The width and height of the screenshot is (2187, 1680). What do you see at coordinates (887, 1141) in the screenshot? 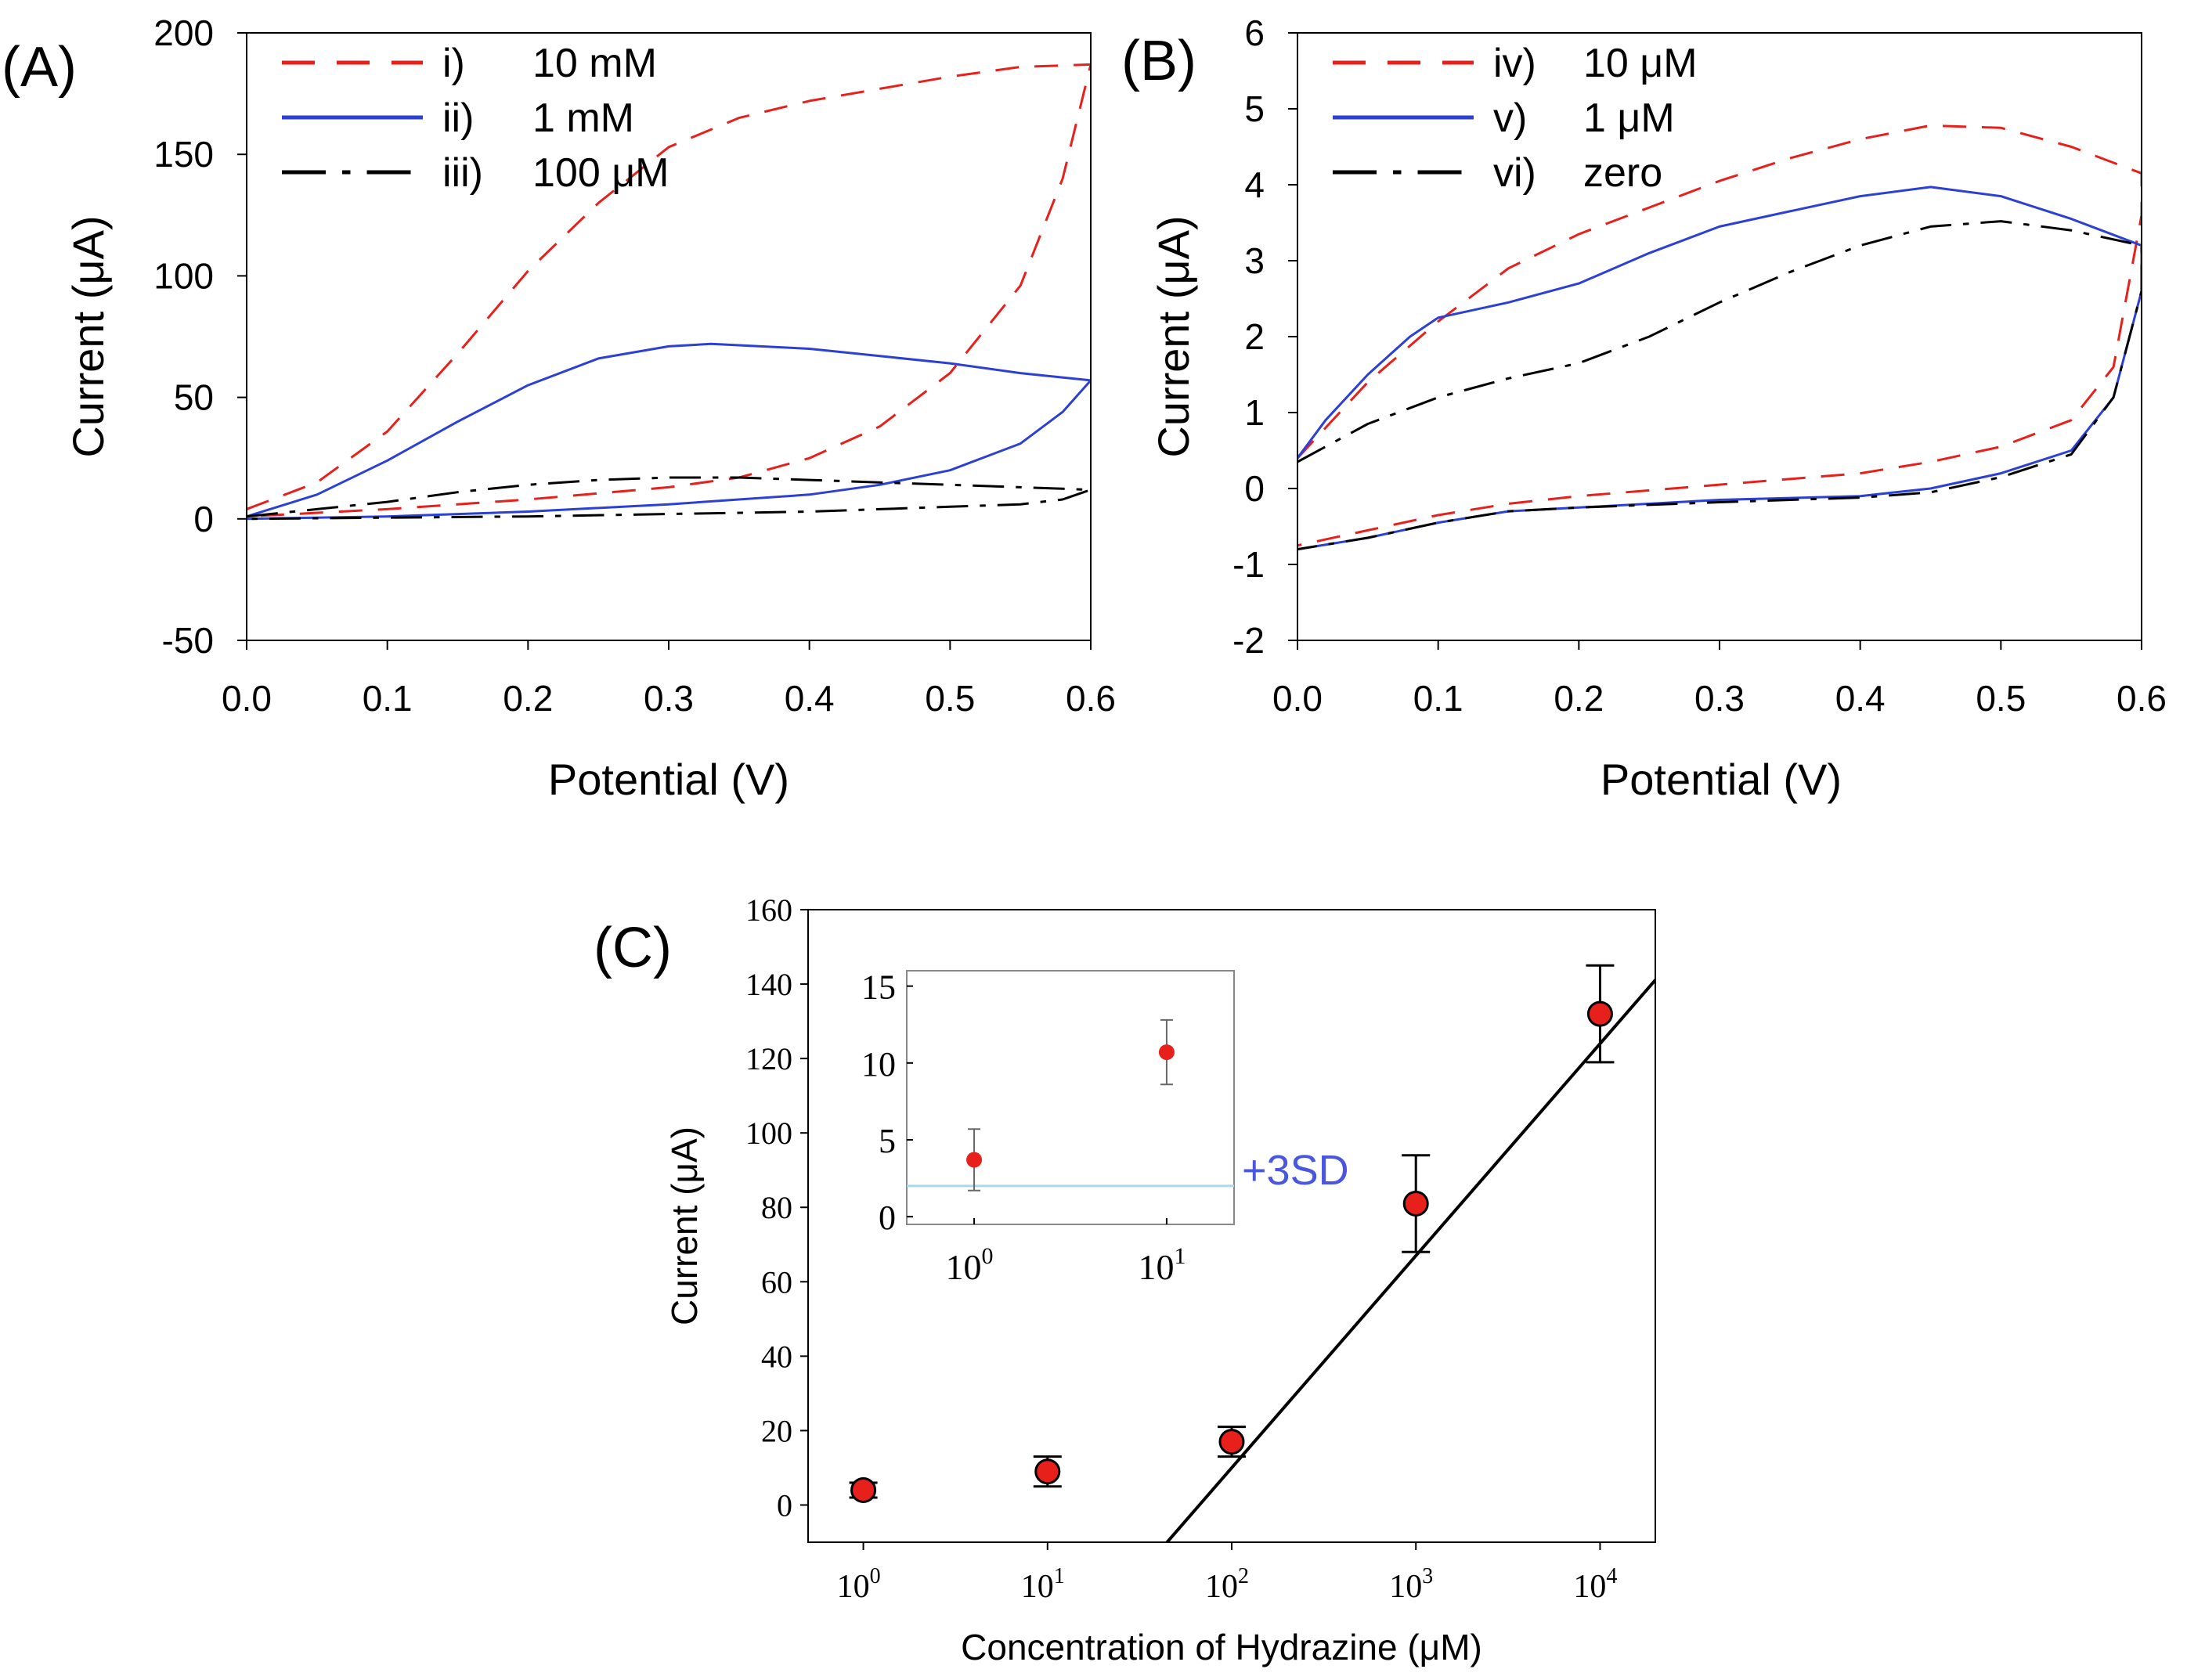
I see `inset-y-tick-label: 5` at bounding box center [887, 1141].